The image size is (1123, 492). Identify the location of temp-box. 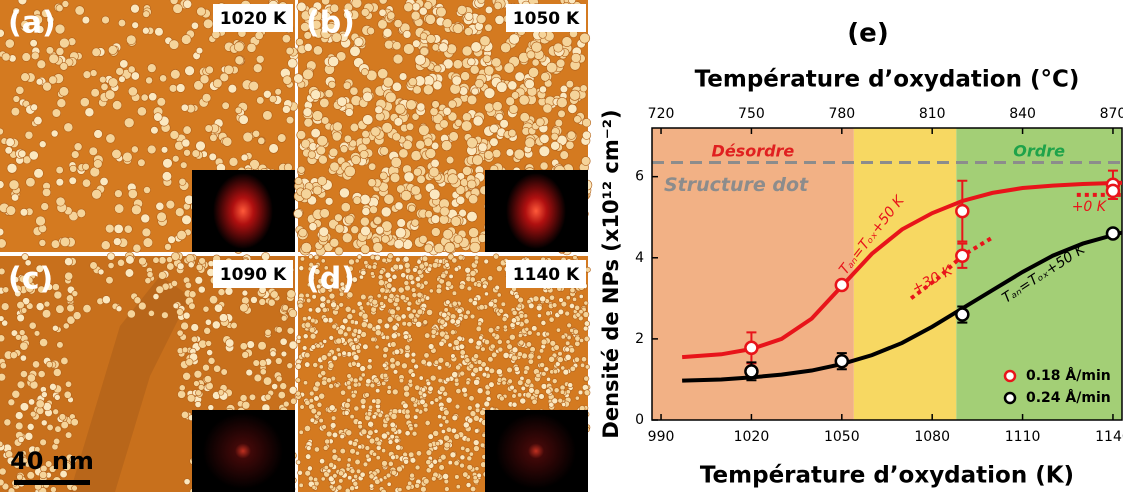
(253, 274).